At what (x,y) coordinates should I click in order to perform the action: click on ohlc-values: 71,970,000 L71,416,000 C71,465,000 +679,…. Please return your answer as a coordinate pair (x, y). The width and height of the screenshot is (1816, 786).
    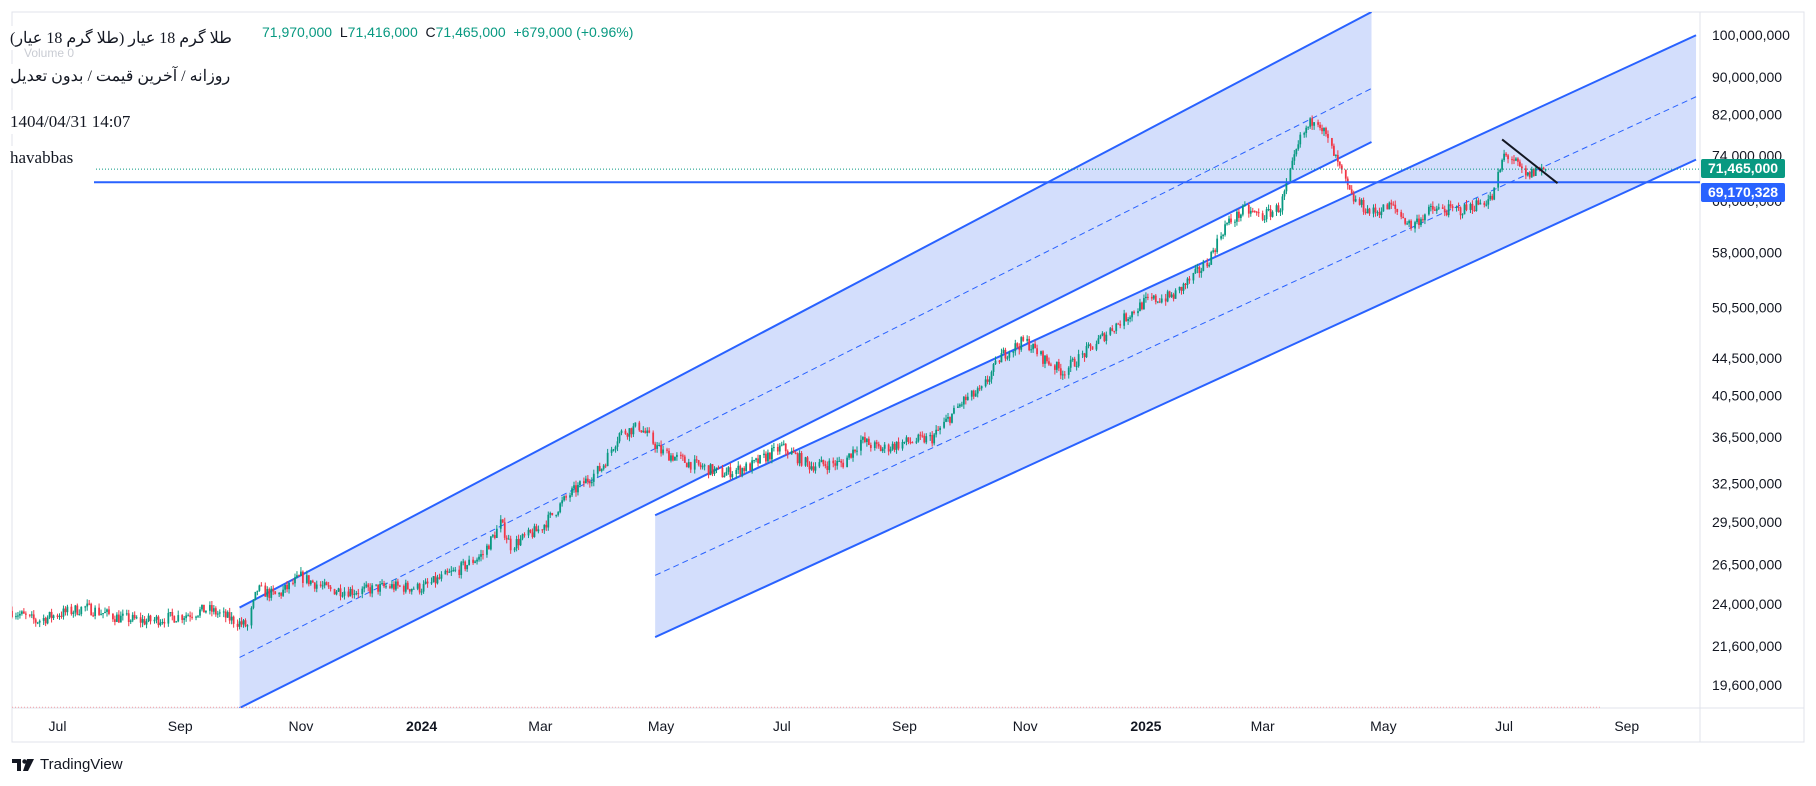
    Looking at the image, I should click on (447, 32).